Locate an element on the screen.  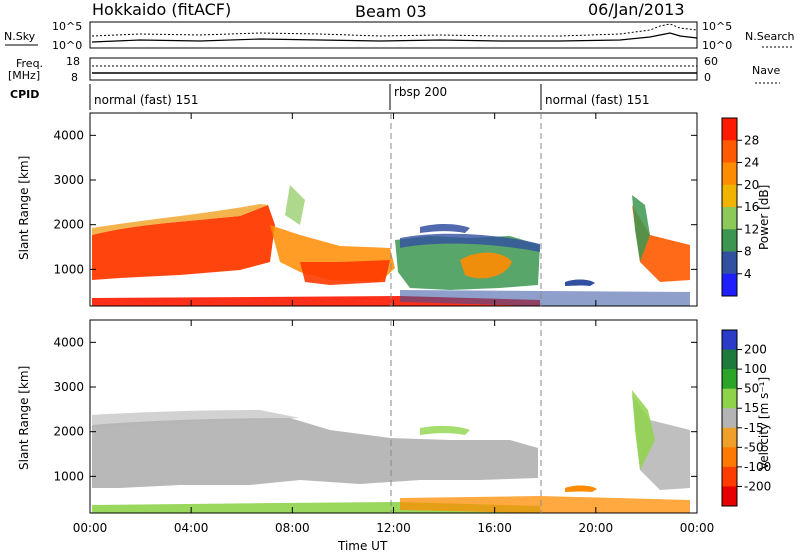
beam-title: Beam 03 is located at coordinates (391, 11).